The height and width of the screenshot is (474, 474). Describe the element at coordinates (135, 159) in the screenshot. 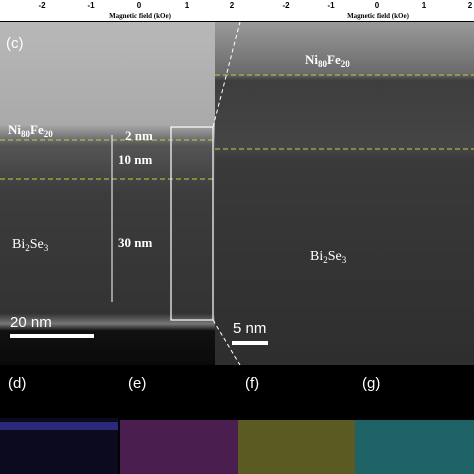

I see `thickness-label: 10 nm` at that location.